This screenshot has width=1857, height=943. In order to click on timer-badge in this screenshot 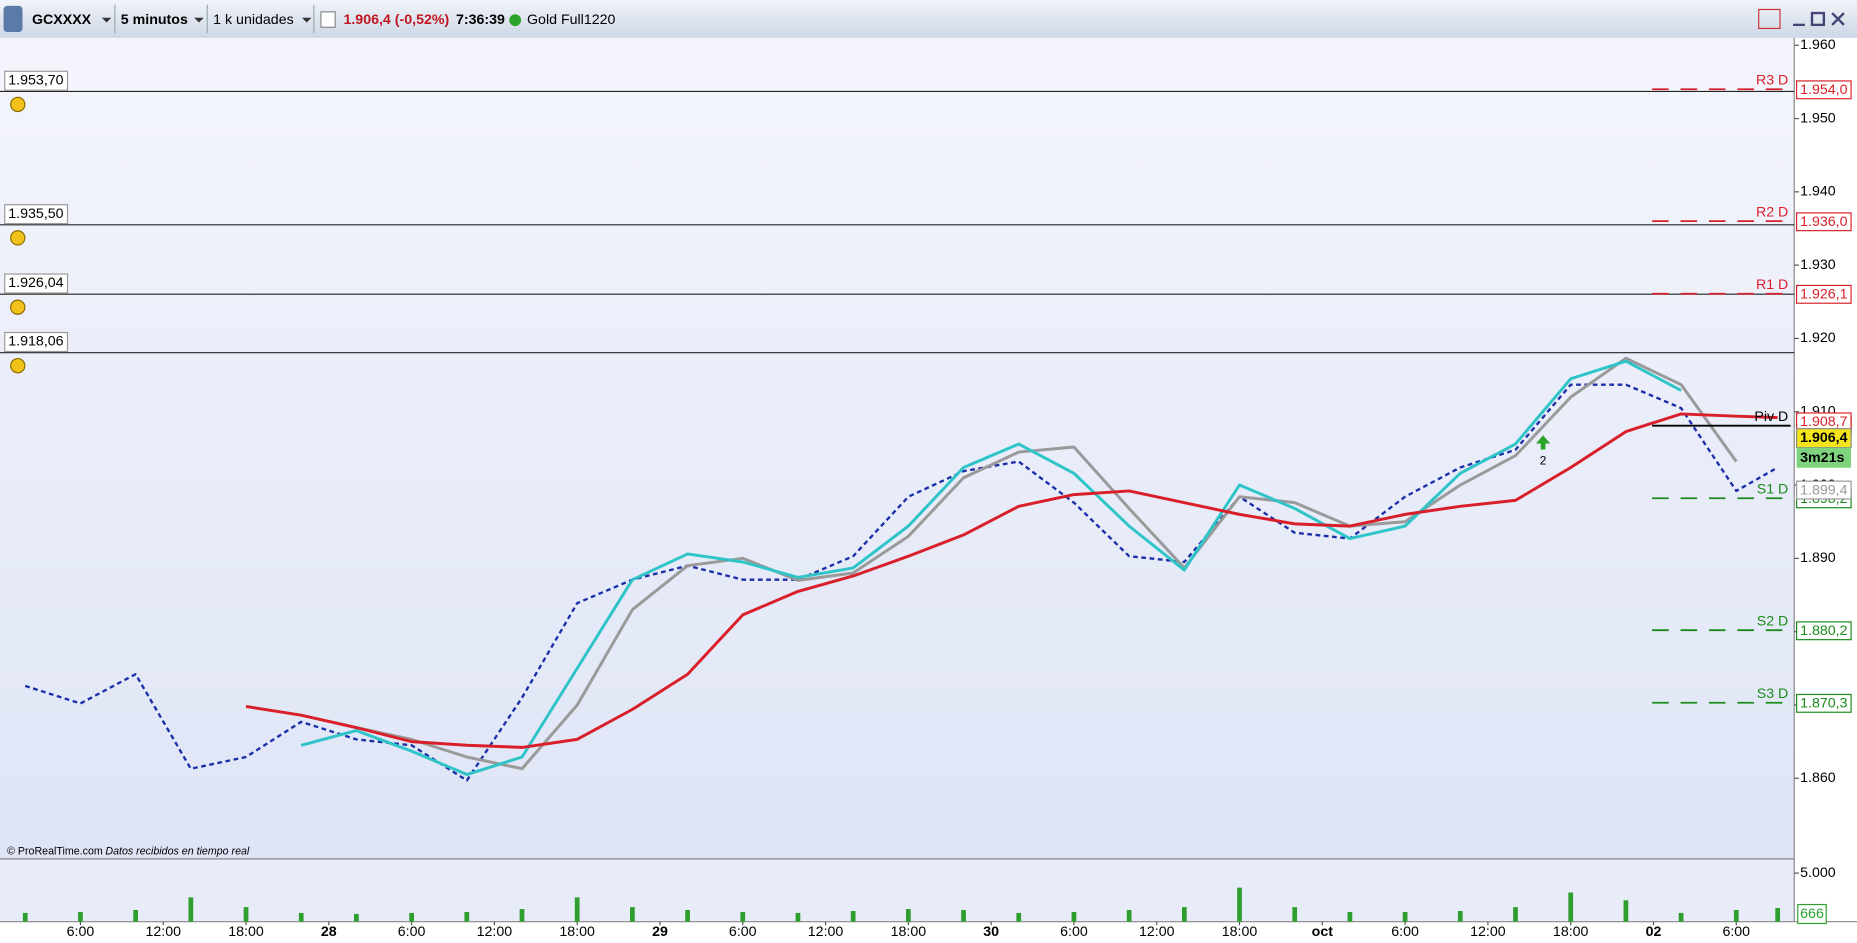, I will do `click(1824, 457)`.